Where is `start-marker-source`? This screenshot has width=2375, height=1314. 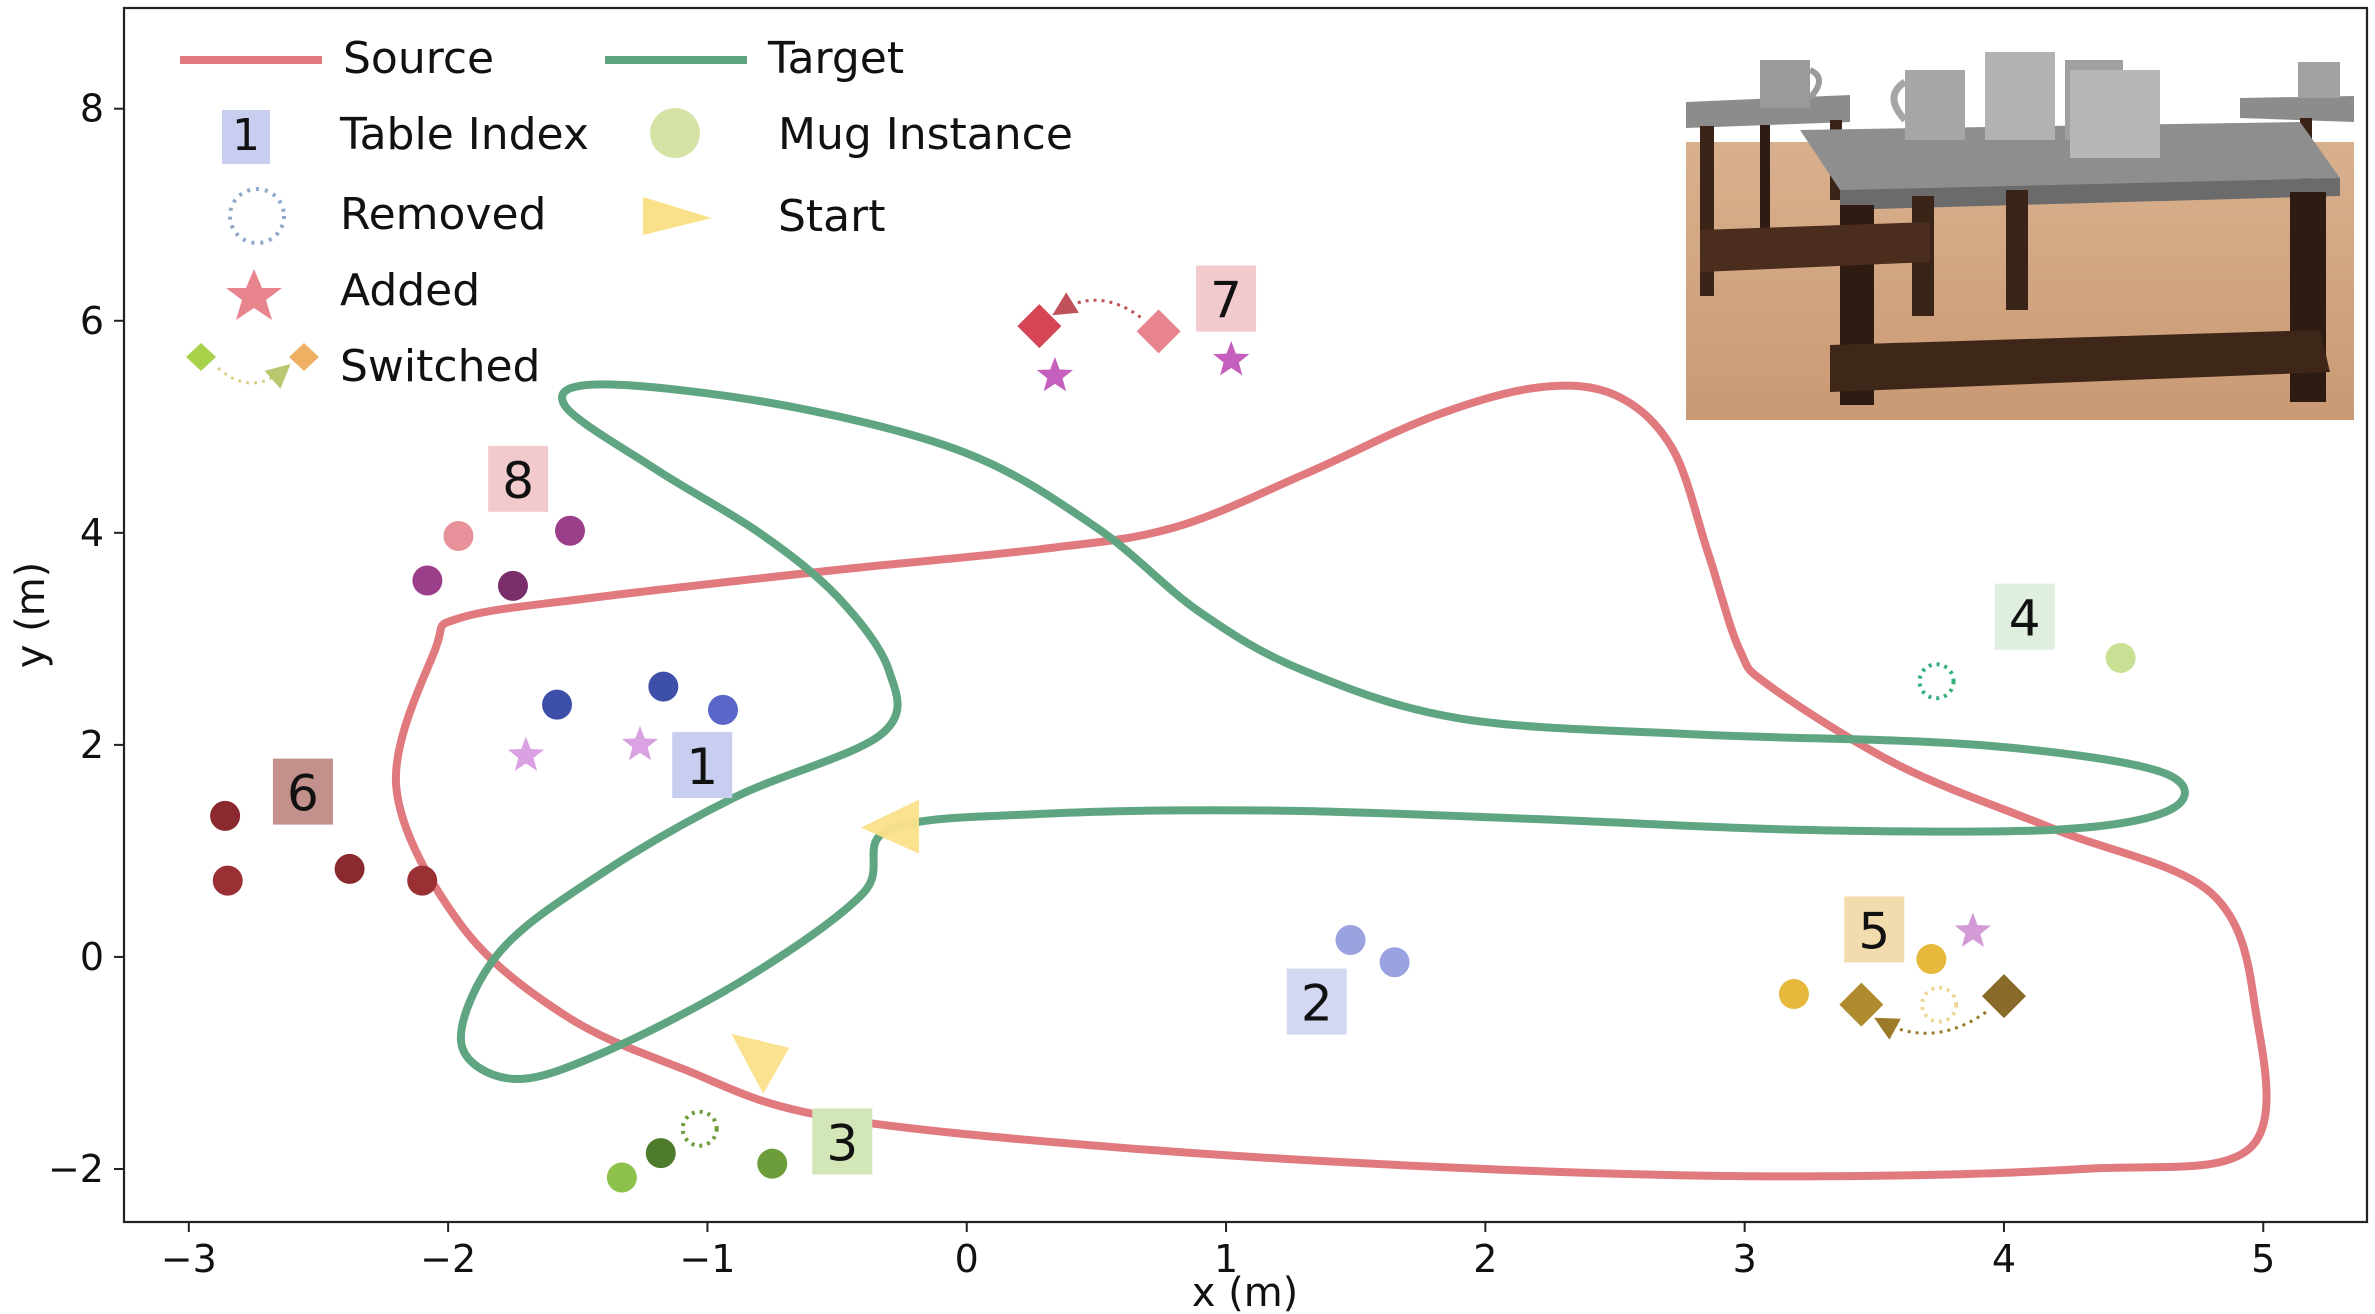
start-marker-source is located at coordinates (760, 1063).